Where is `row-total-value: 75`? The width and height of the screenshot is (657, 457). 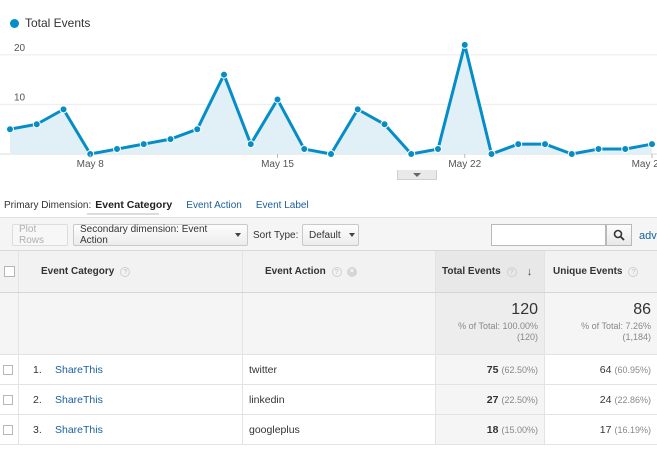 row-total-value: 75 is located at coordinates (492, 369).